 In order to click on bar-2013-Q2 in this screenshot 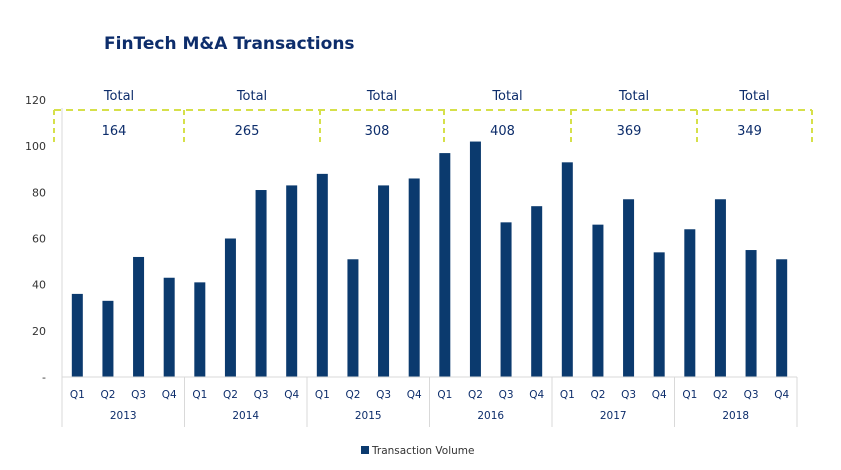, I will do `click(108, 338)`.